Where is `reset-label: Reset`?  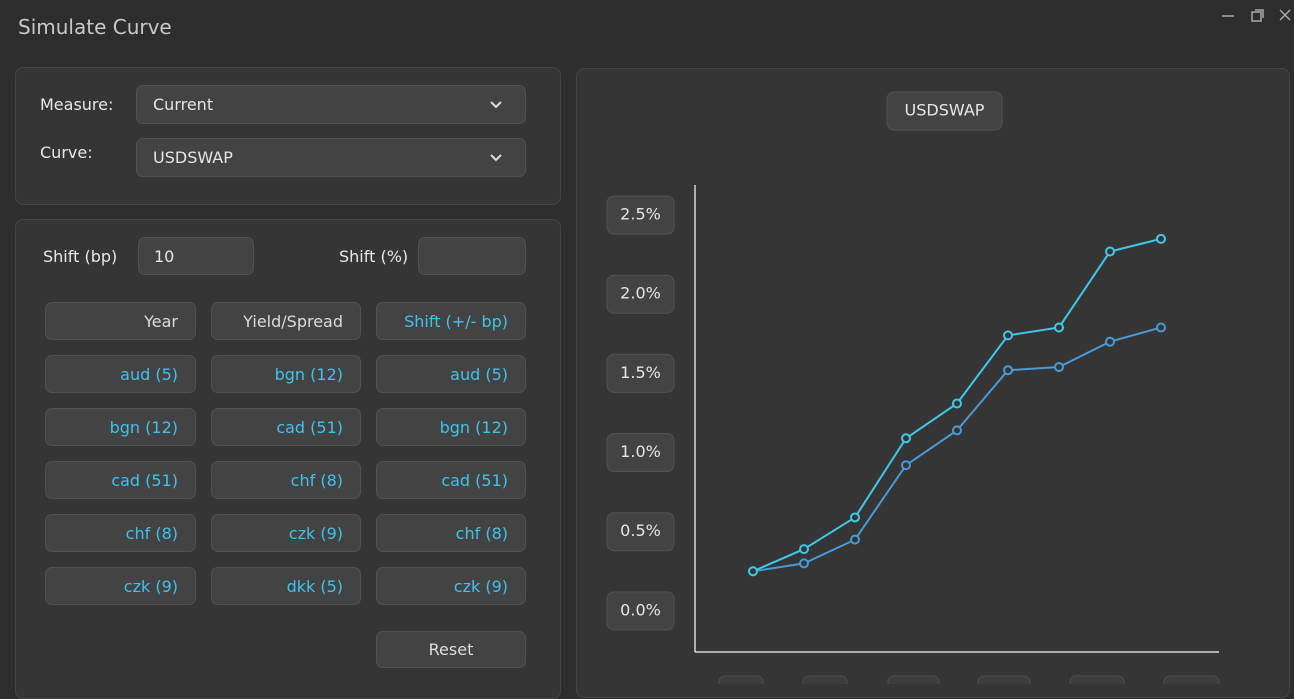 reset-label: Reset is located at coordinates (451, 649).